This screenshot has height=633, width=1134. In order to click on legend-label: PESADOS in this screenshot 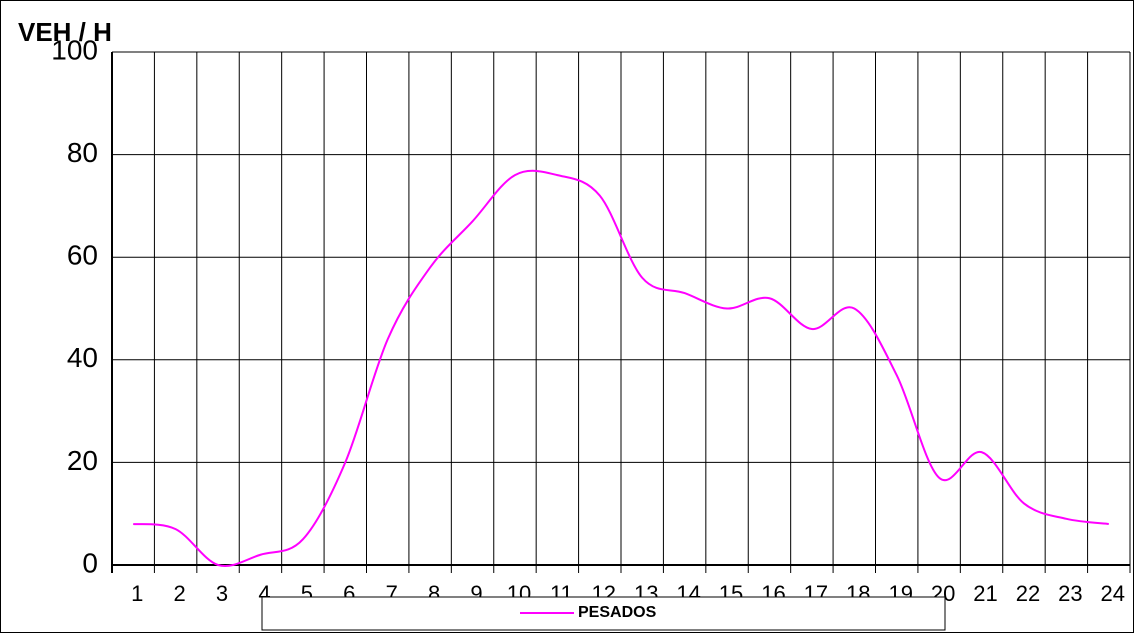, I will do `click(617, 612)`.